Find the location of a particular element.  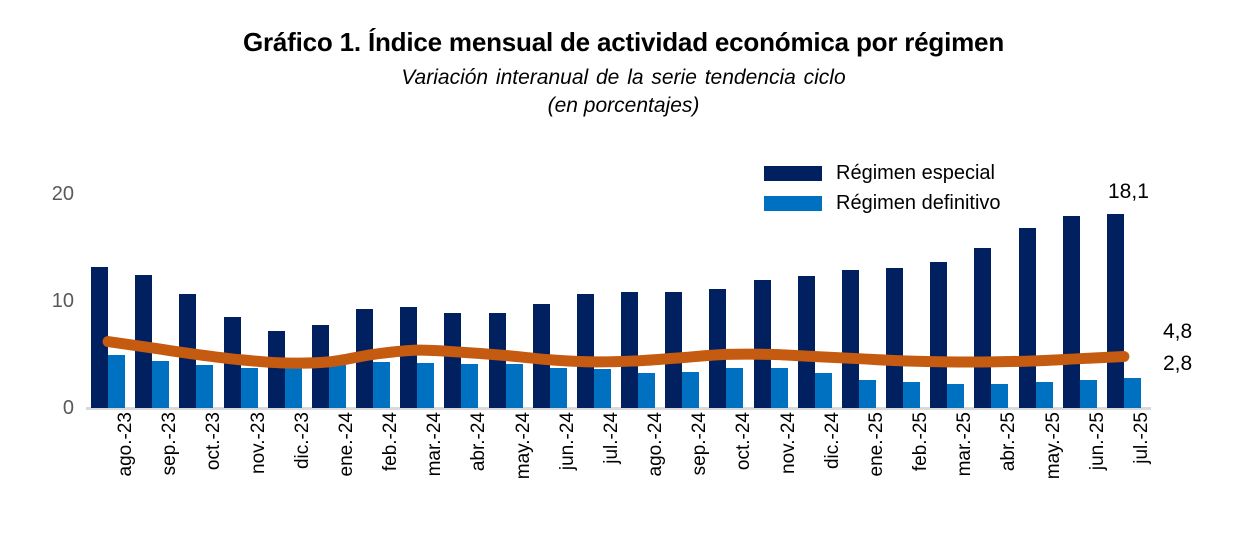

bar-regimen-especial-mar.-25 is located at coordinates (939, 335).